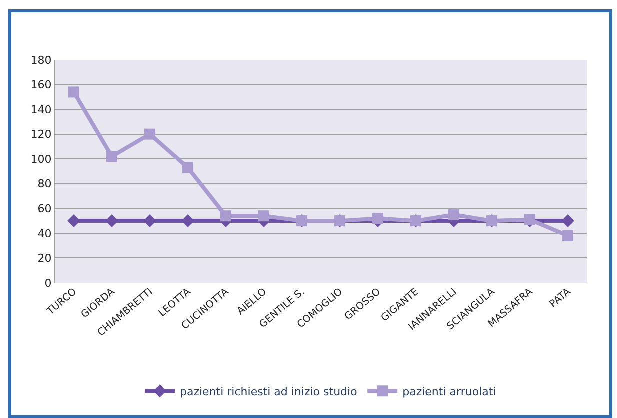 The height and width of the screenshot is (418, 617). I want to click on y-tick-label: 40, so click(45, 233).